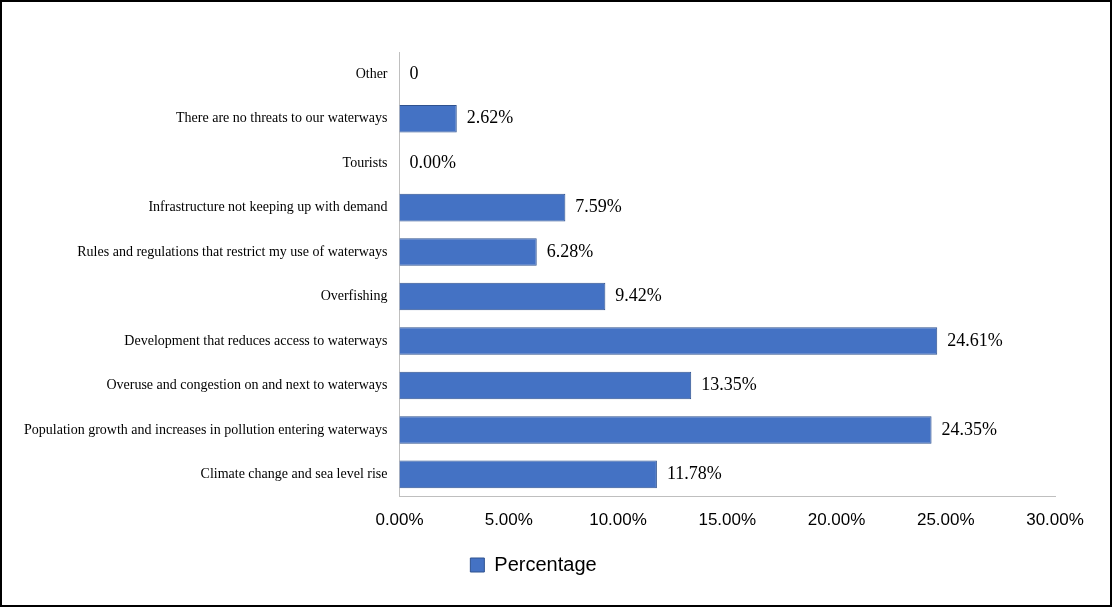  What do you see at coordinates (206, 429) in the screenshot?
I see `y-tick-label: Population growth and increases in pollution entering waterways` at bounding box center [206, 429].